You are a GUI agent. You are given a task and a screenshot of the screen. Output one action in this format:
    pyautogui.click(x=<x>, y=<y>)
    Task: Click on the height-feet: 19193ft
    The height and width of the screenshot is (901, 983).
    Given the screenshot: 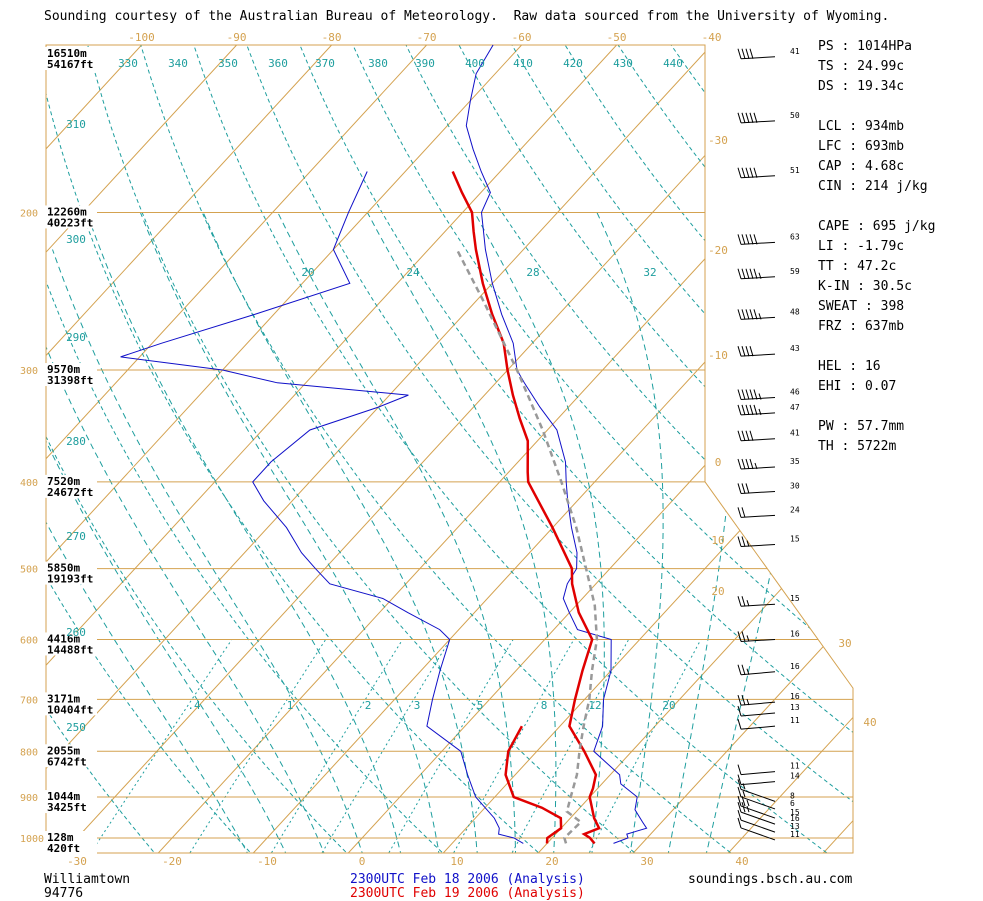 What is the action you would take?
    pyautogui.click(x=70, y=579)
    